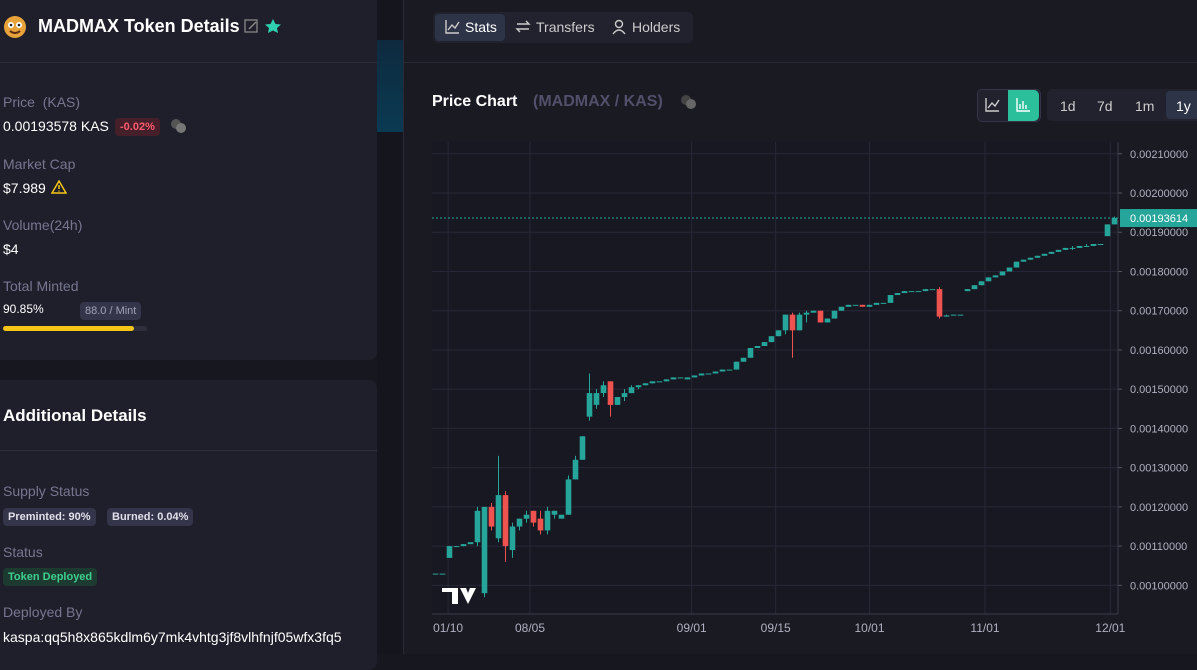 The height and width of the screenshot is (670, 1197). What do you see at coordinates (1105, 106) in the screenshot?
I see `range: 7d` at bounding box center [1105, 106].